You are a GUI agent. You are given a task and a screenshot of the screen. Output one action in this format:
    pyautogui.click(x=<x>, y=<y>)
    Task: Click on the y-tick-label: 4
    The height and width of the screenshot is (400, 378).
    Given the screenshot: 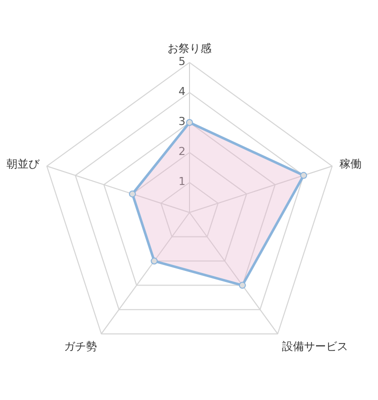 What is the action you would take?
    pyautogui.click(x=182, y=91)
    